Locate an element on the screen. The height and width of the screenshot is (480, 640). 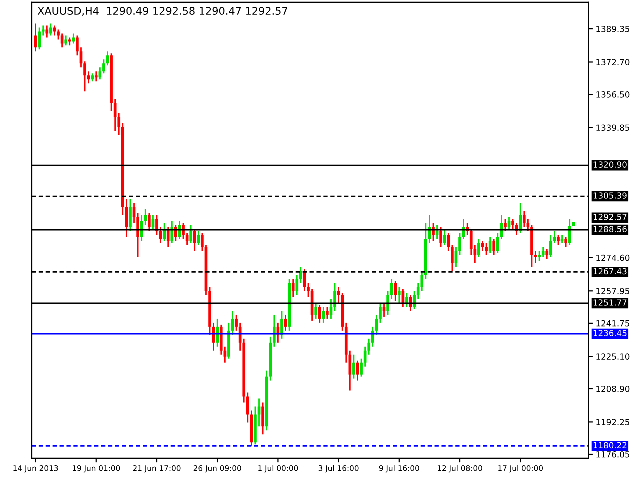
y-tick-label: 1176.05 is located at coordinates (613, 454).